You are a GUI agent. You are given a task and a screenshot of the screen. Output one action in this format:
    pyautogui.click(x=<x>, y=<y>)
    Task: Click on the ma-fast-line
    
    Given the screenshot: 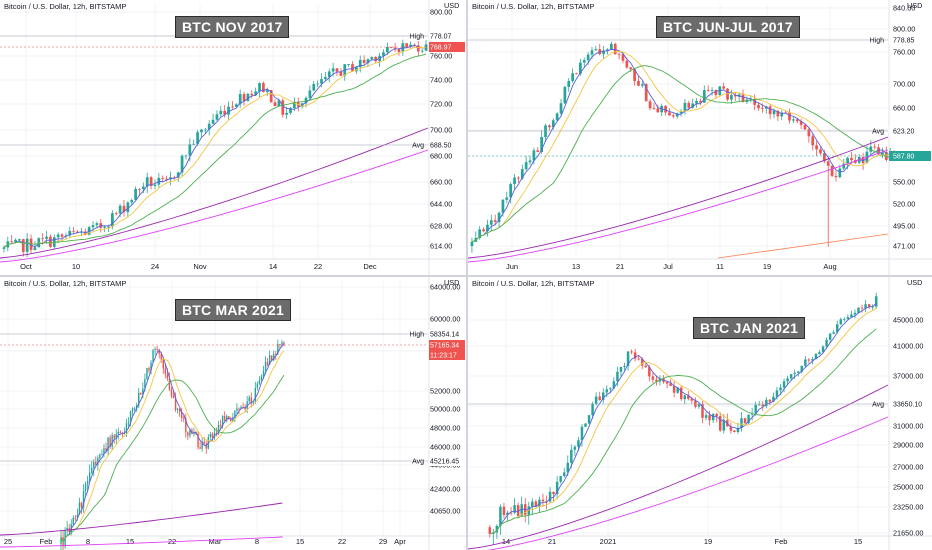 What is the action you would take?
    pyautogui.click(x=172, y=443)
    